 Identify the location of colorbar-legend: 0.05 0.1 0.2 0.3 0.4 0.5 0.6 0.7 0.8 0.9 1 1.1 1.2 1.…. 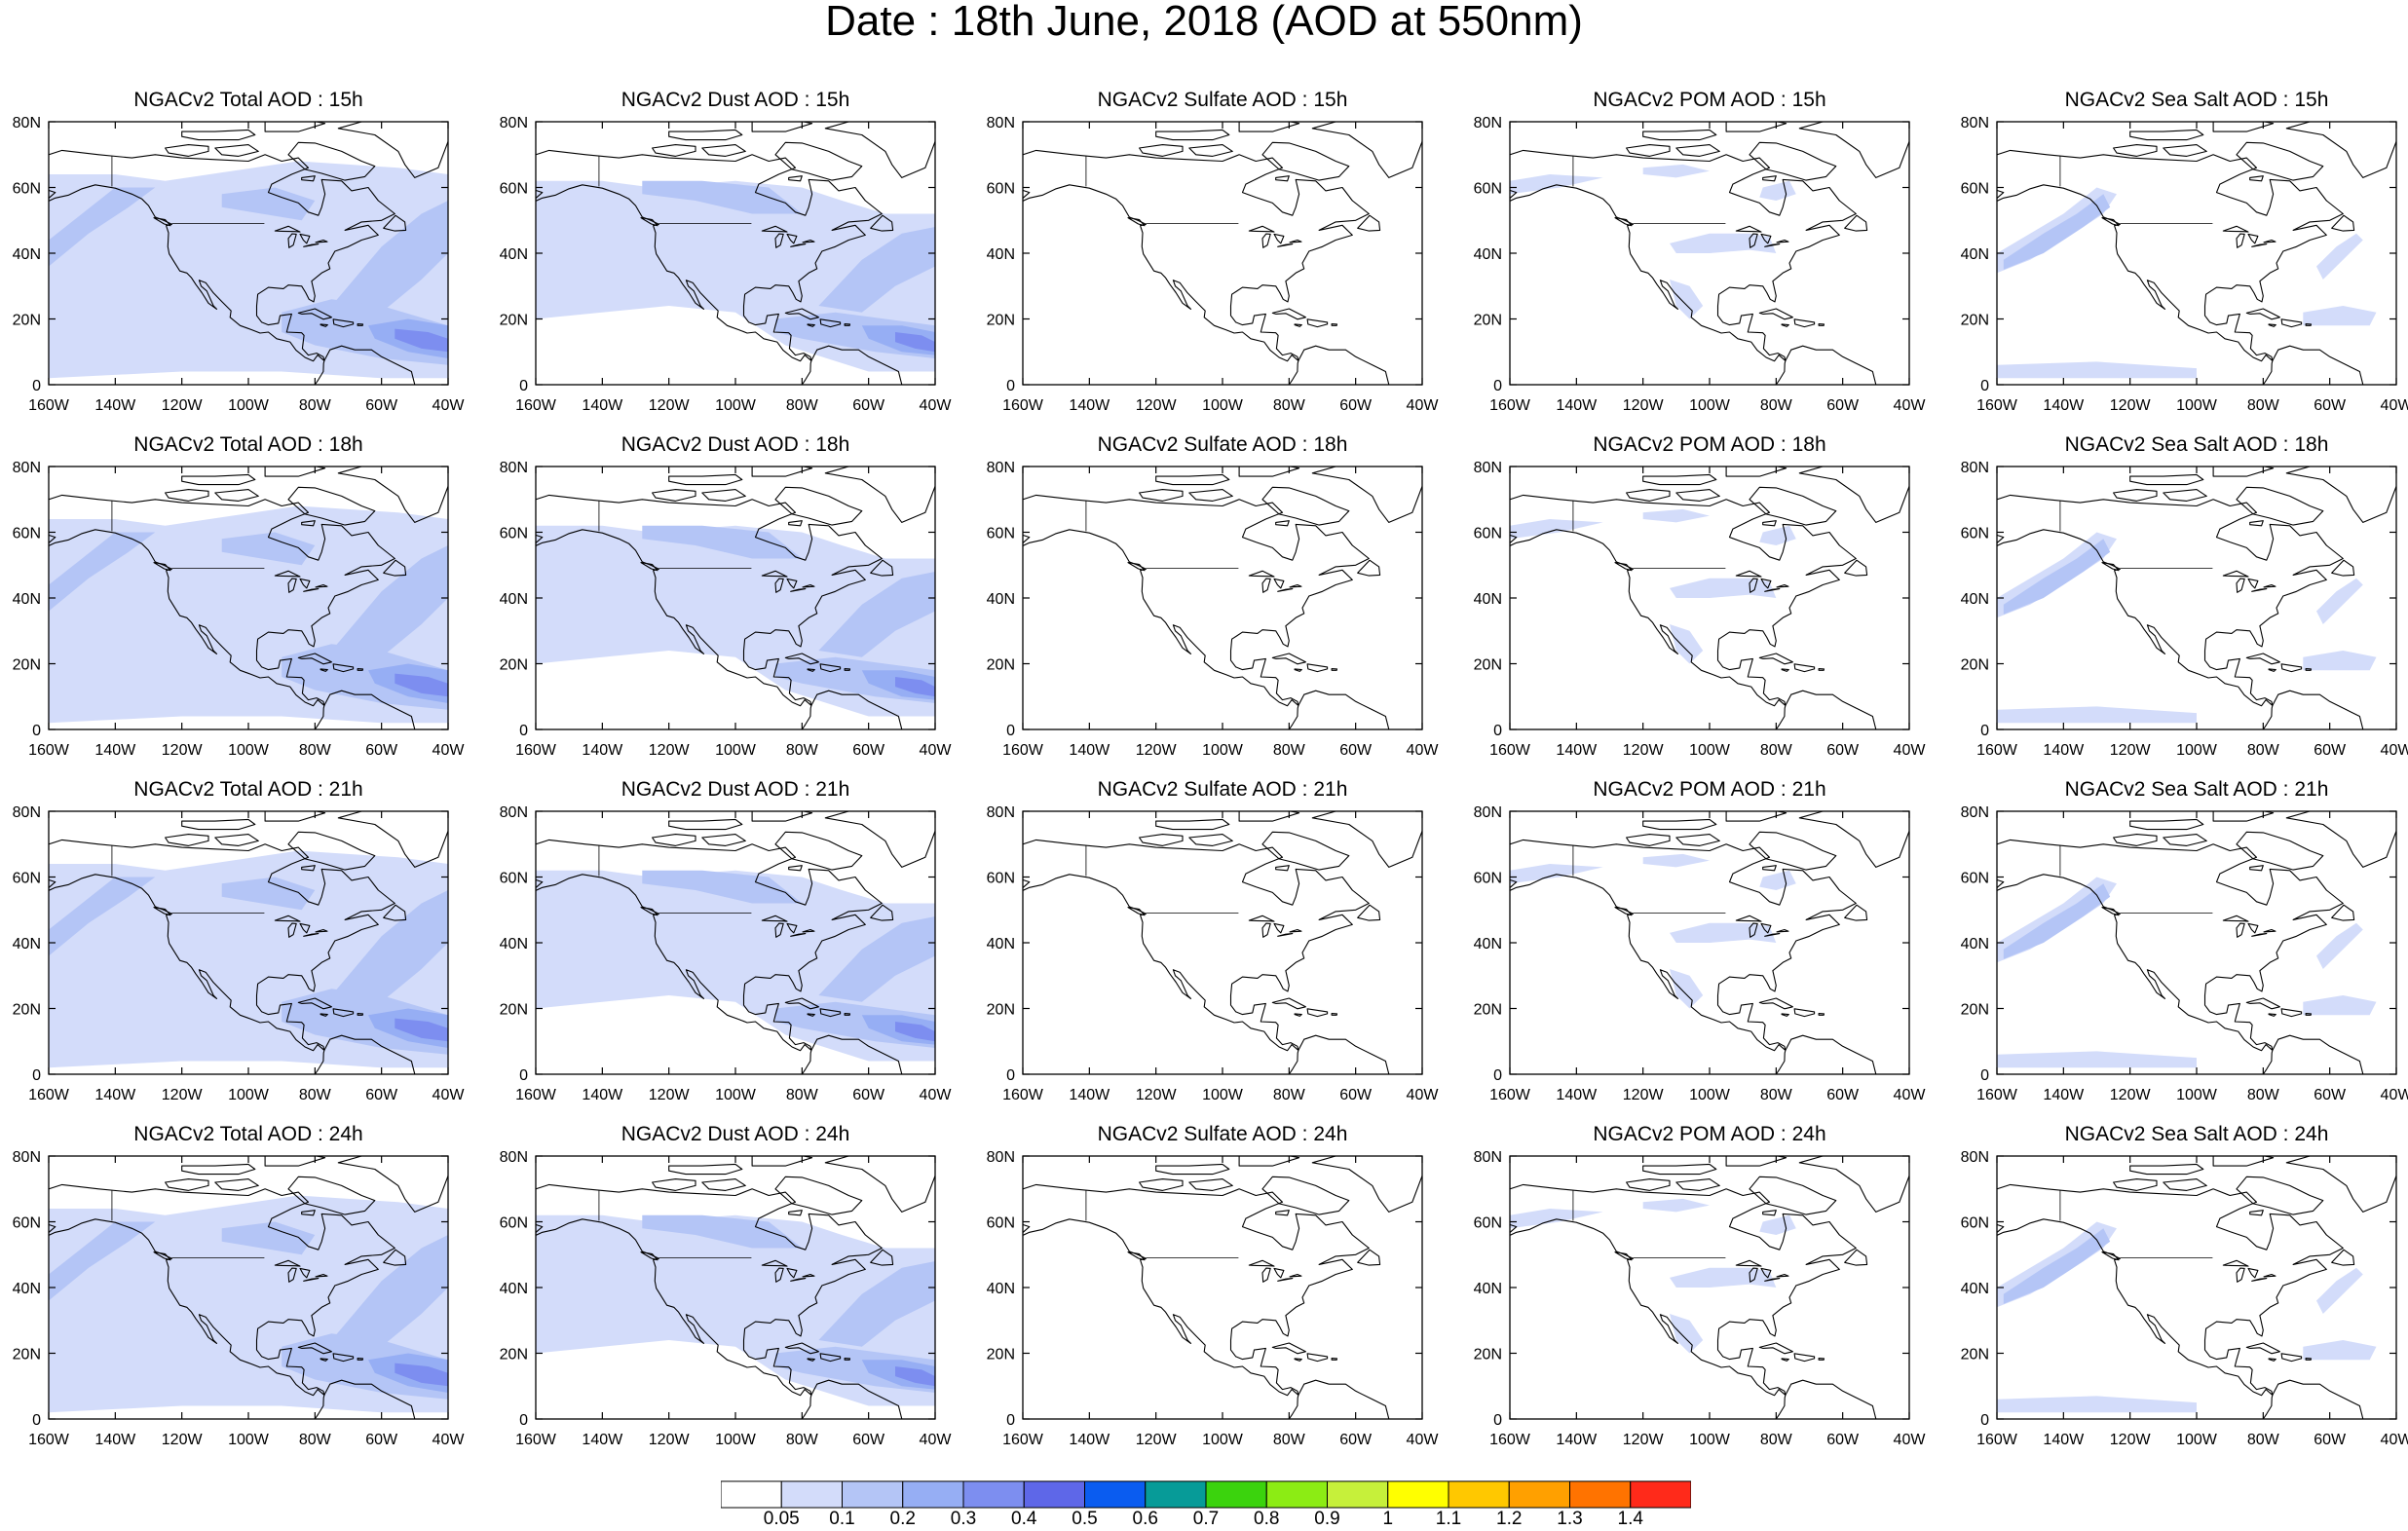
(1206, 1504).